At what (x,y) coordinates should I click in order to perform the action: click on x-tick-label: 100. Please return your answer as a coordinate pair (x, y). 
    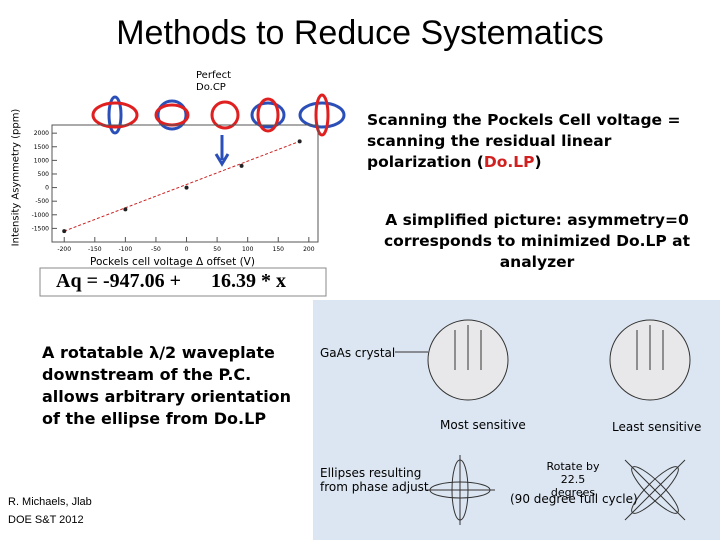
    Looking at the image, I should click on (248, 249).